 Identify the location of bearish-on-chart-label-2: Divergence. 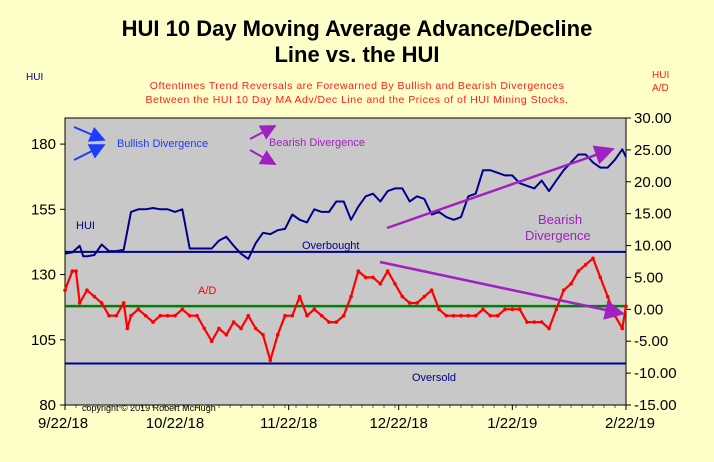
(558, 235).